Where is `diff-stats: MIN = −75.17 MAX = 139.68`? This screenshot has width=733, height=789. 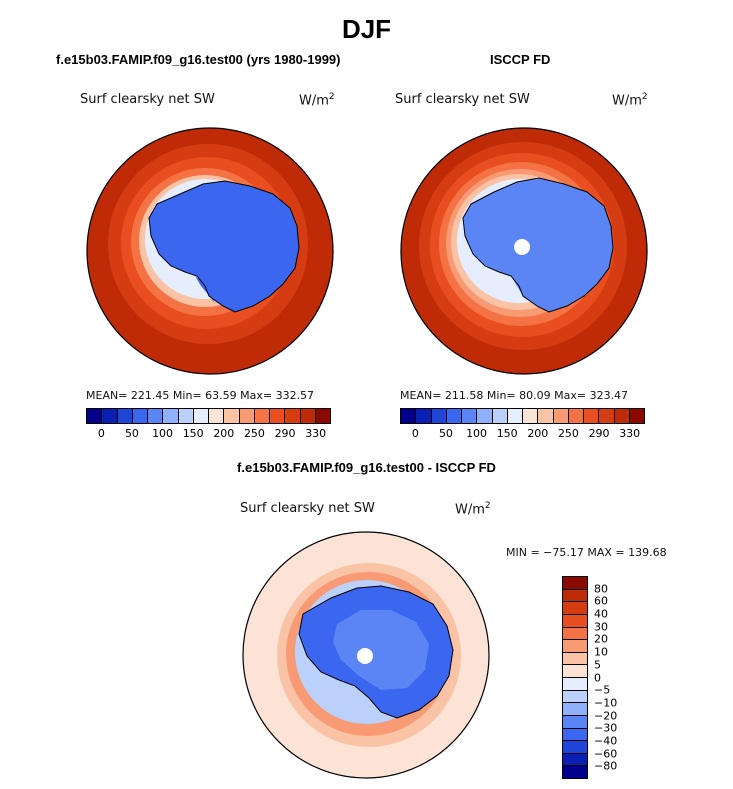 diff-stats: MIN = −75.17 MAX = 139.68 is located at coordinates (586, 552).